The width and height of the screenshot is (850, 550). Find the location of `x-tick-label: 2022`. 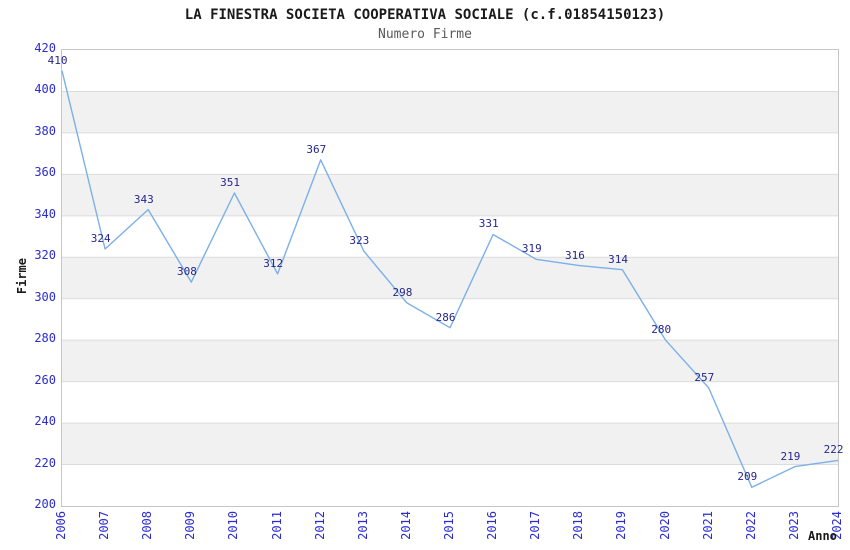

x-tick-label: 2022 is located at coordinates (750, 525).